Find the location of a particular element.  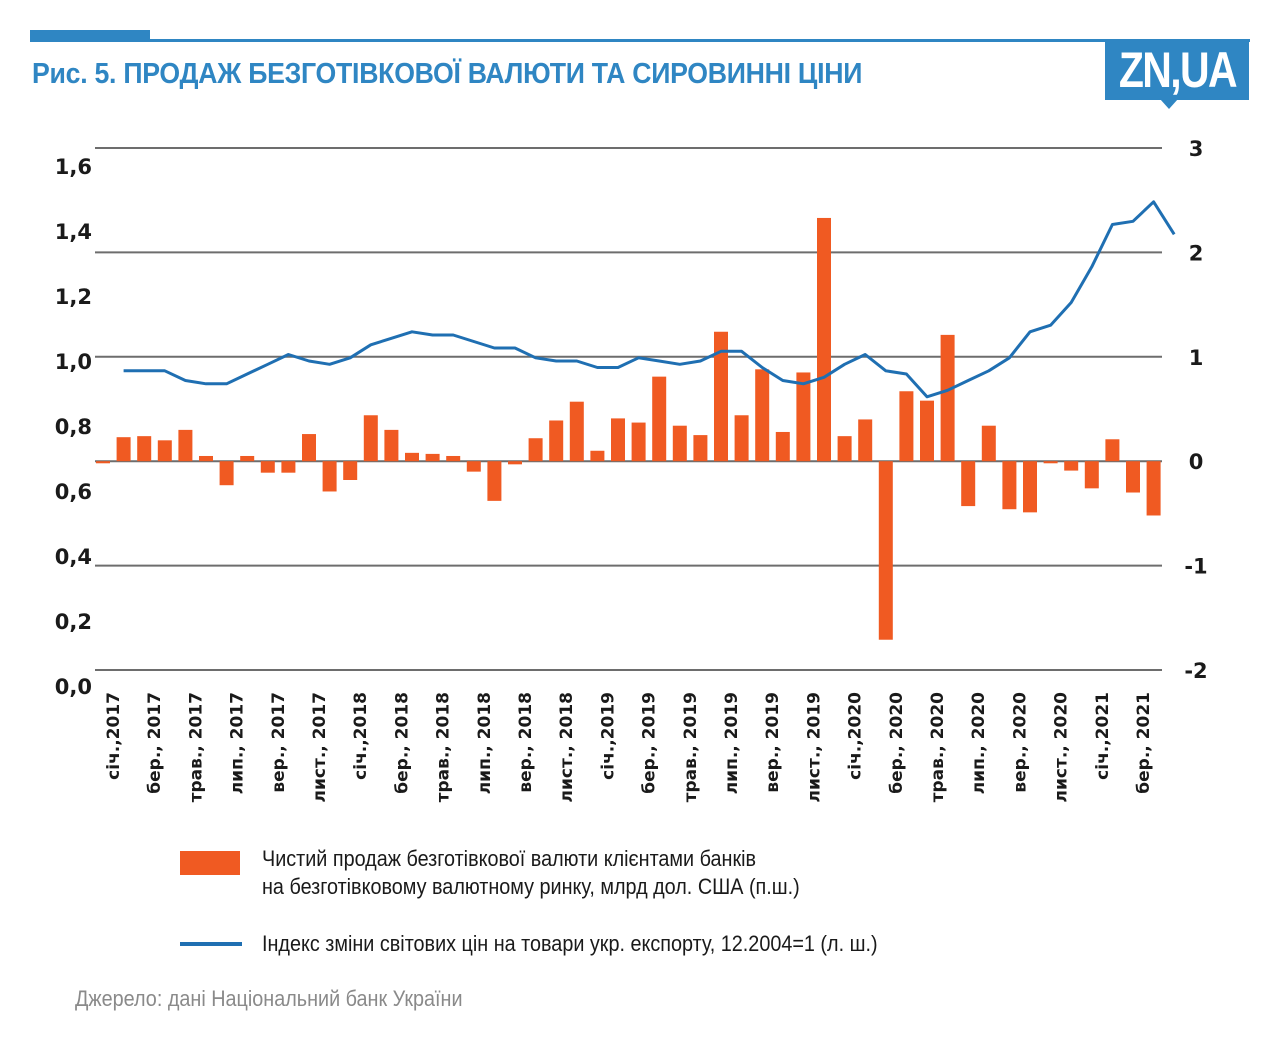

right-axis-tick-label: -1 is located at coordinates (1195, 567).